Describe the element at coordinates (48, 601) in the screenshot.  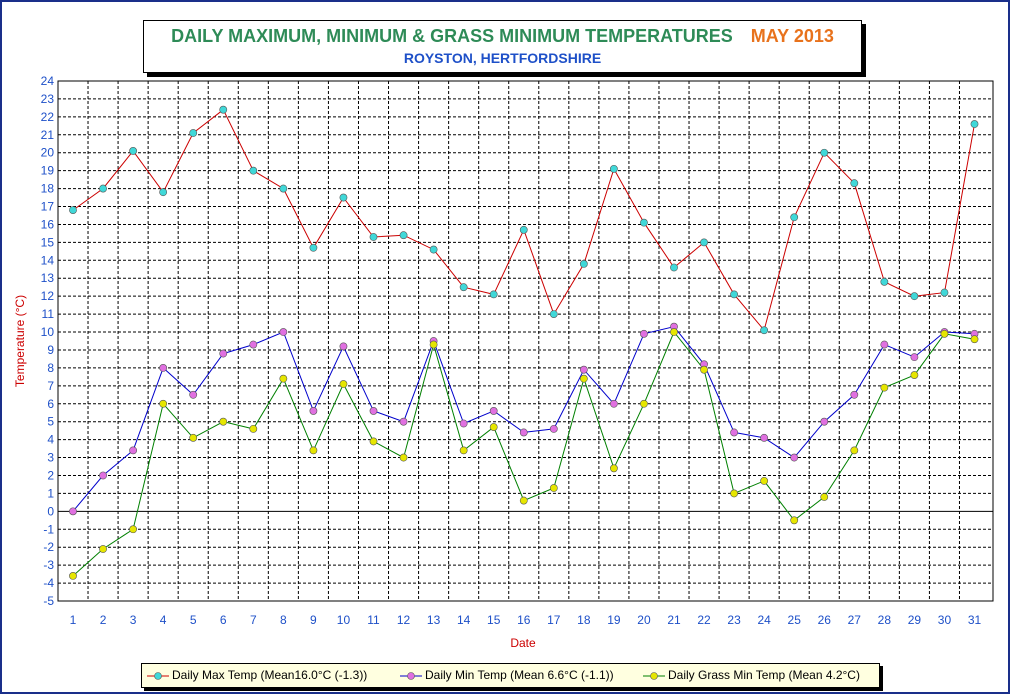
I see `y-tick-label: -5` at that location.